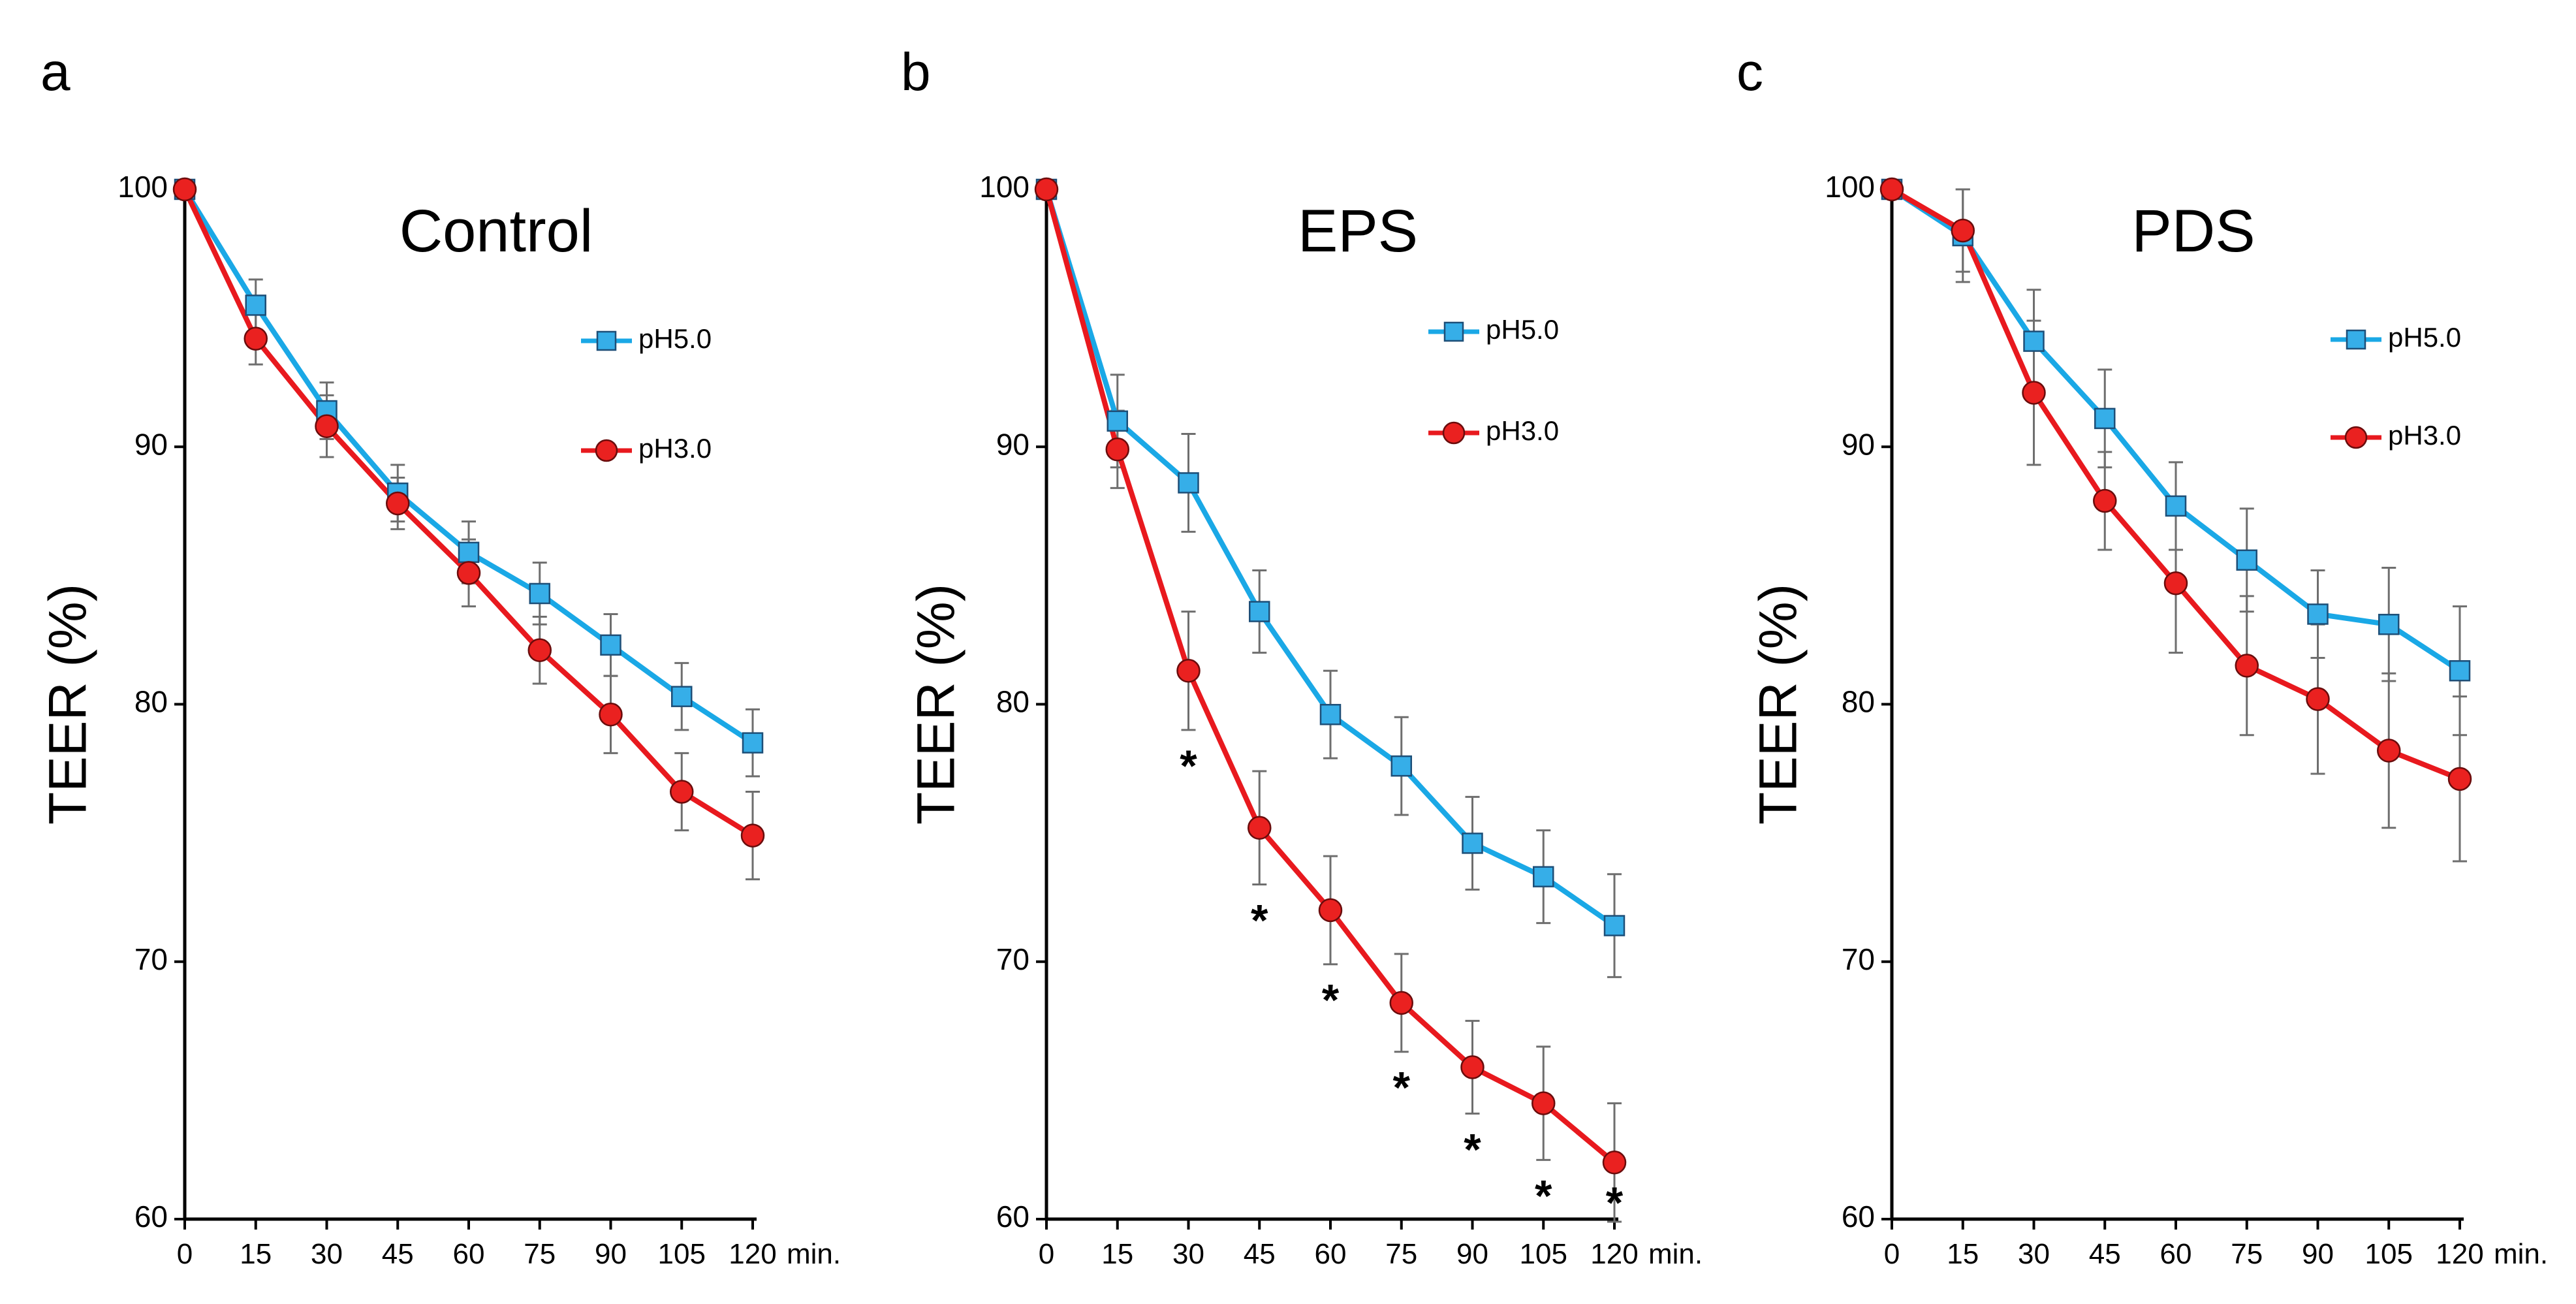 This screenshot has width=2576, height=1304. What do you see at coordinates (1614, 1254) in the screenshot?
I see `x-tick-label: 120` at bounding box center [1614, 1254].